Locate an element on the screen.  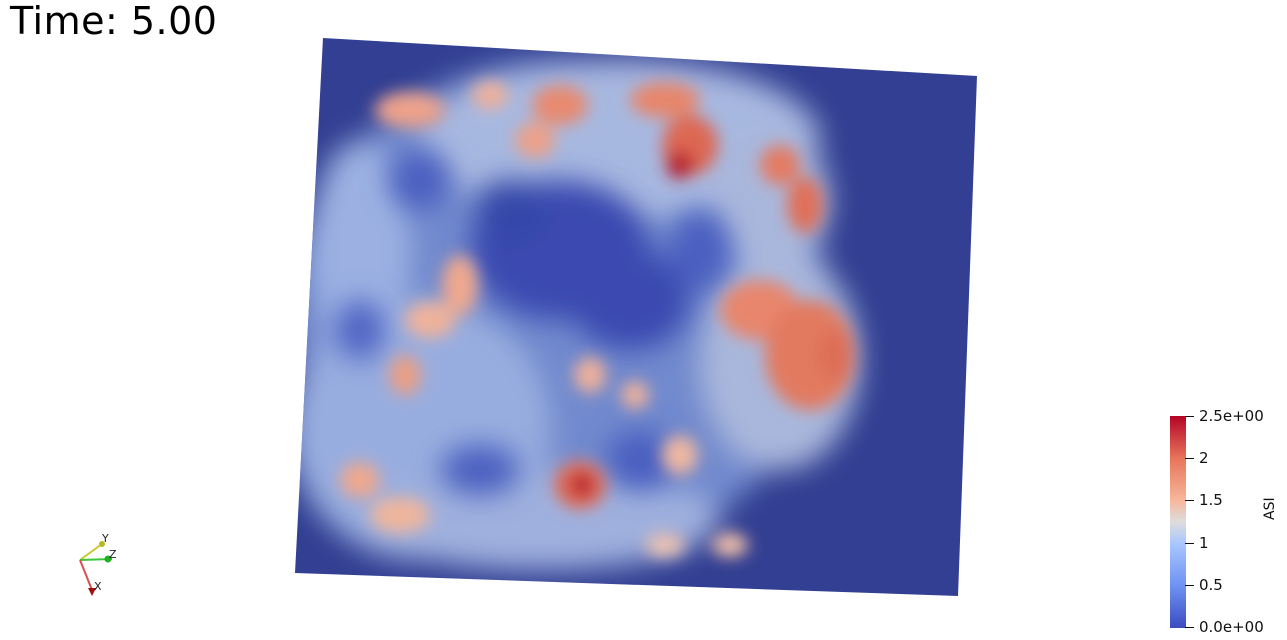
colorbar-tick-label: 0.0e+00 is located at coordinates (1231, 627).